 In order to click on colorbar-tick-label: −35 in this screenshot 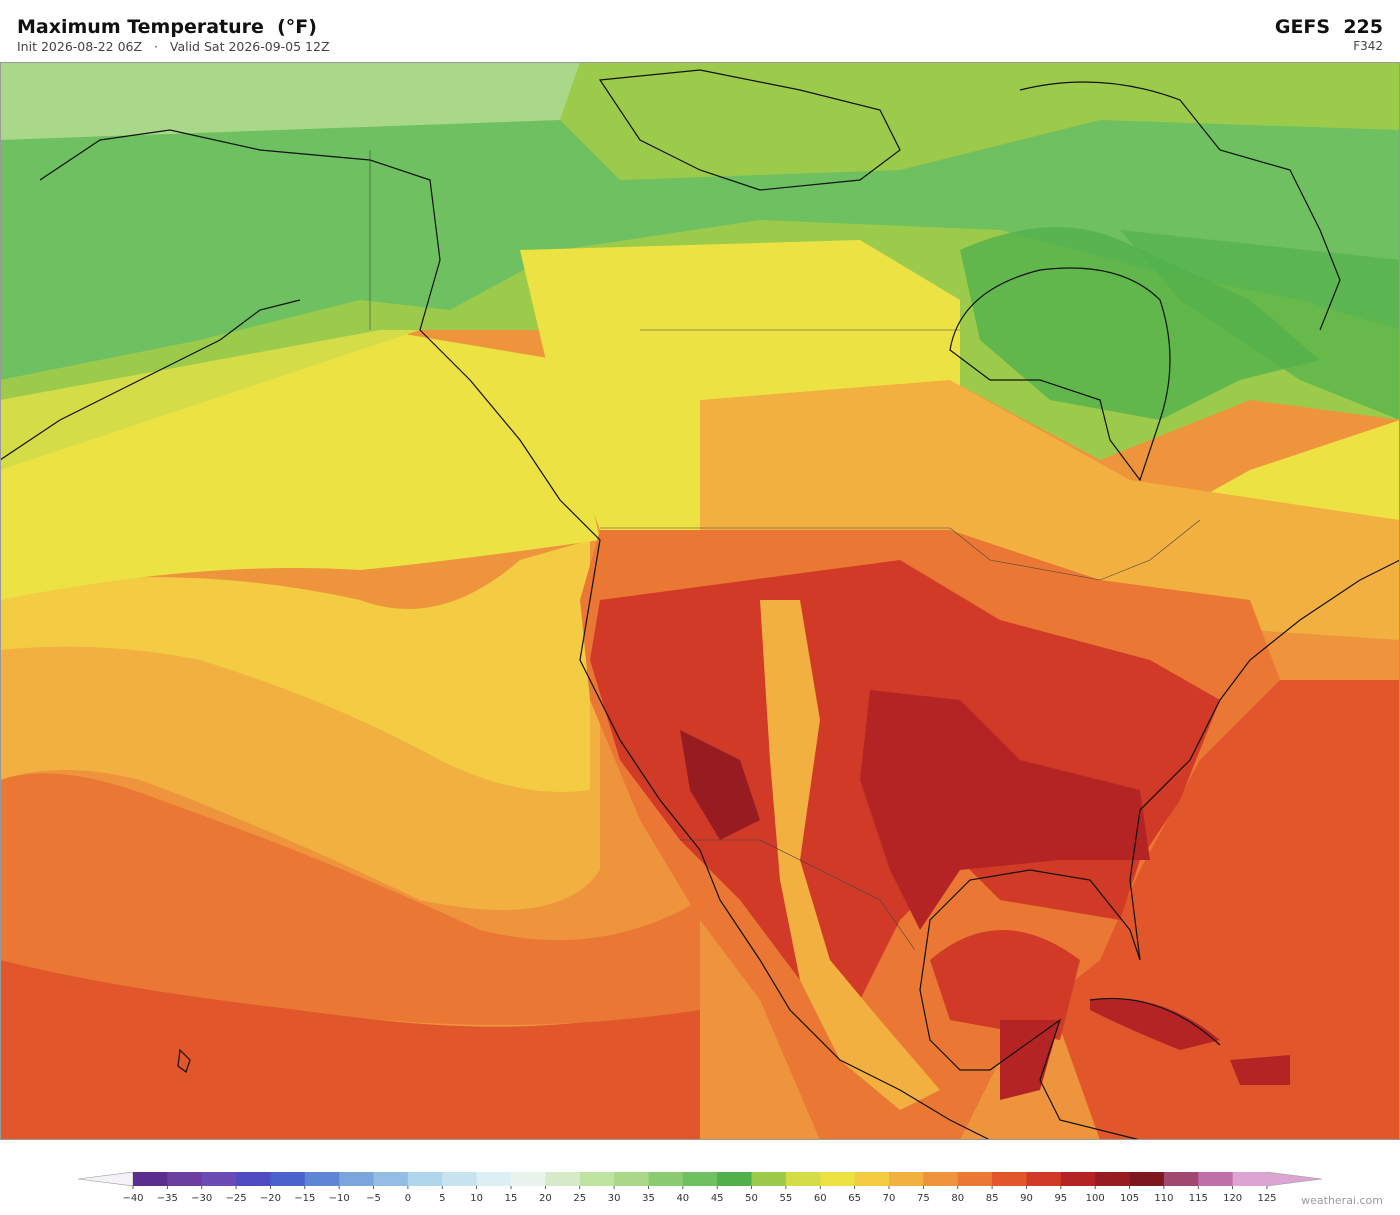, I will do `click(167, 1198)`.